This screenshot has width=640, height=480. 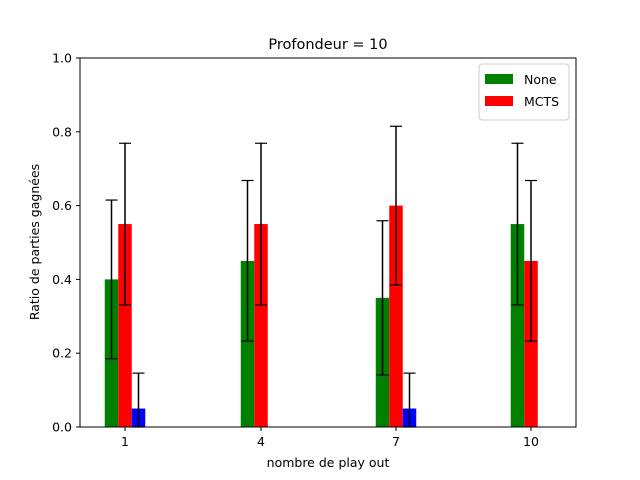 What do you see at coordinates (327, 45) in the screenshot?
I see `chart-title: Profondeur = 10` at bounding box center [327, 45].